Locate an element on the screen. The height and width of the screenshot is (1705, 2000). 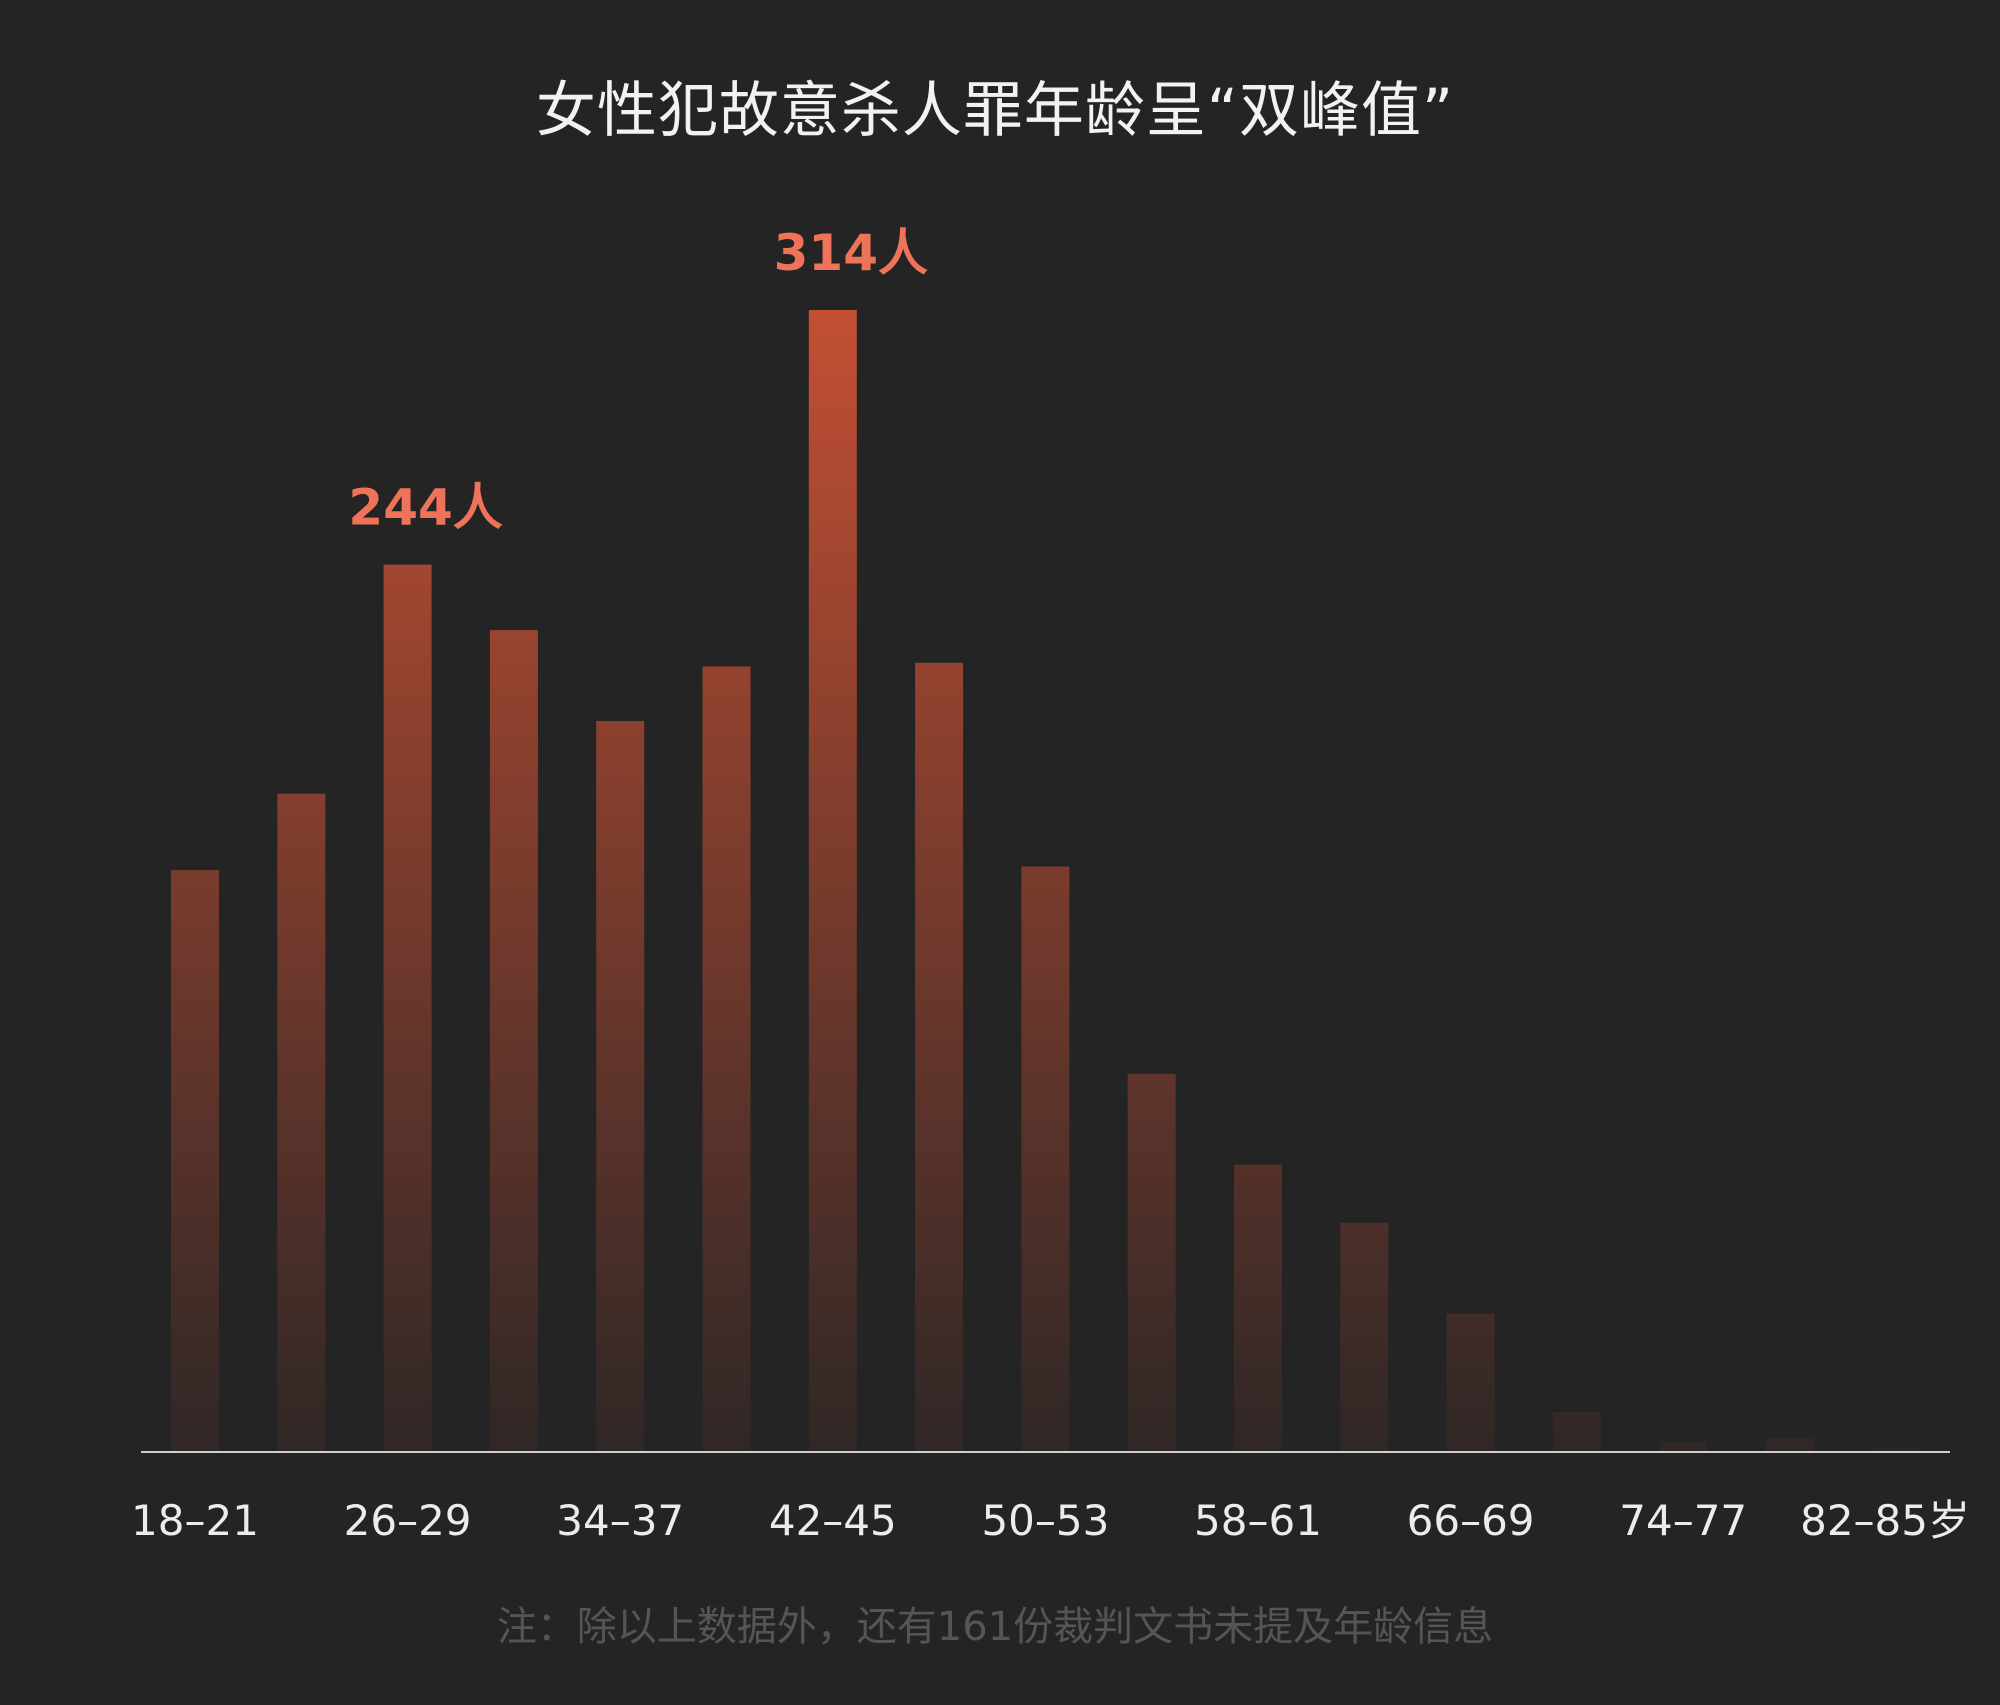
x-tick-label: 50–53 is located at coordinates (1045, 1520).